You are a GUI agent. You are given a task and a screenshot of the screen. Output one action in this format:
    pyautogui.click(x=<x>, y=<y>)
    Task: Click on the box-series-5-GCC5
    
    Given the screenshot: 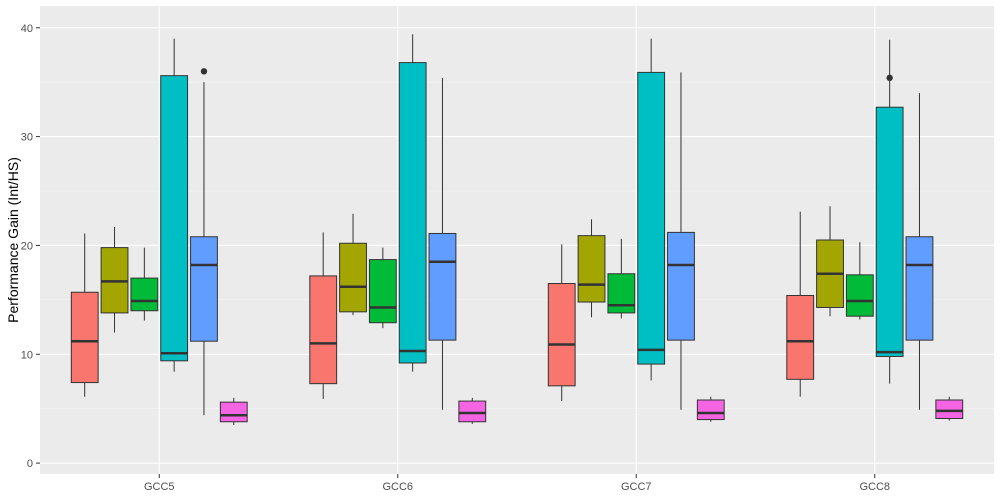 What is the action you would take?
    pyautogui.click(x=204, y=242)
    